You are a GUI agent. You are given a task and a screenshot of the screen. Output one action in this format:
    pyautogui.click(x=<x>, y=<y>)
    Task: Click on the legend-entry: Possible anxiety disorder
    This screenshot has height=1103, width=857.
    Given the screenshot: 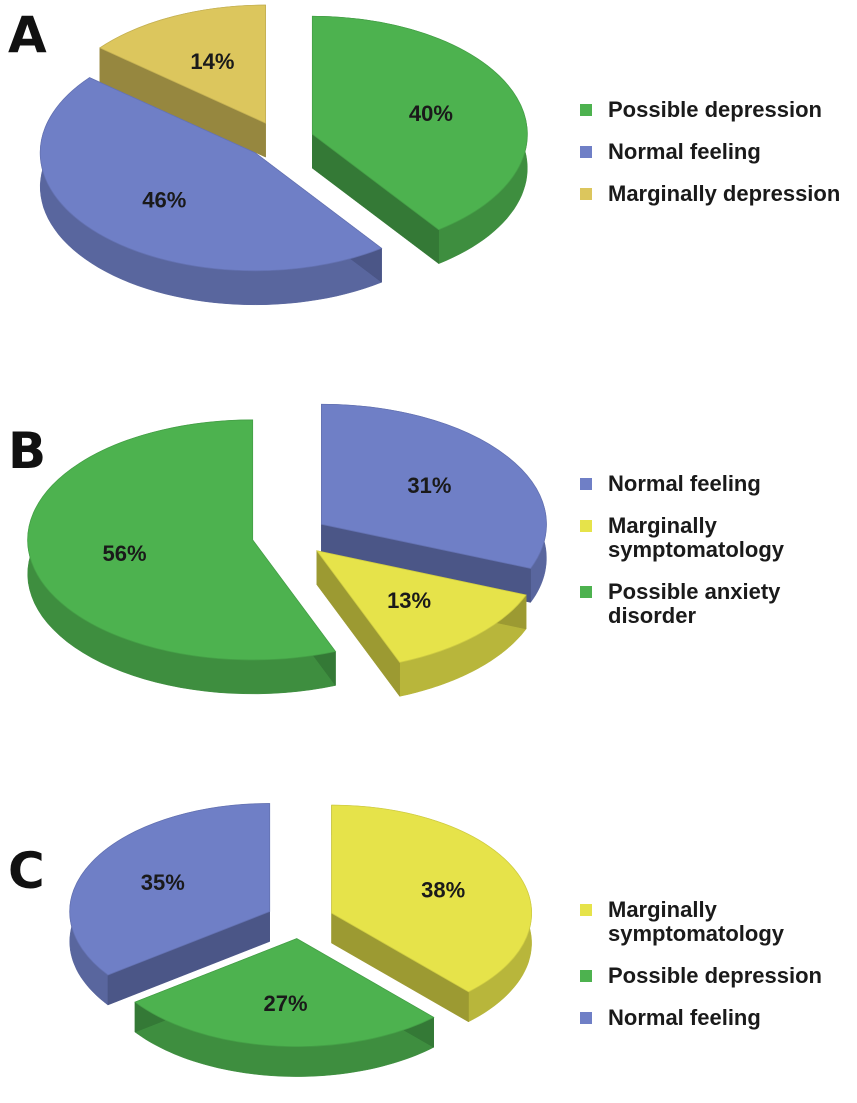 What is the action you would take?
    pyautogui.click(x=718, y=604)
    